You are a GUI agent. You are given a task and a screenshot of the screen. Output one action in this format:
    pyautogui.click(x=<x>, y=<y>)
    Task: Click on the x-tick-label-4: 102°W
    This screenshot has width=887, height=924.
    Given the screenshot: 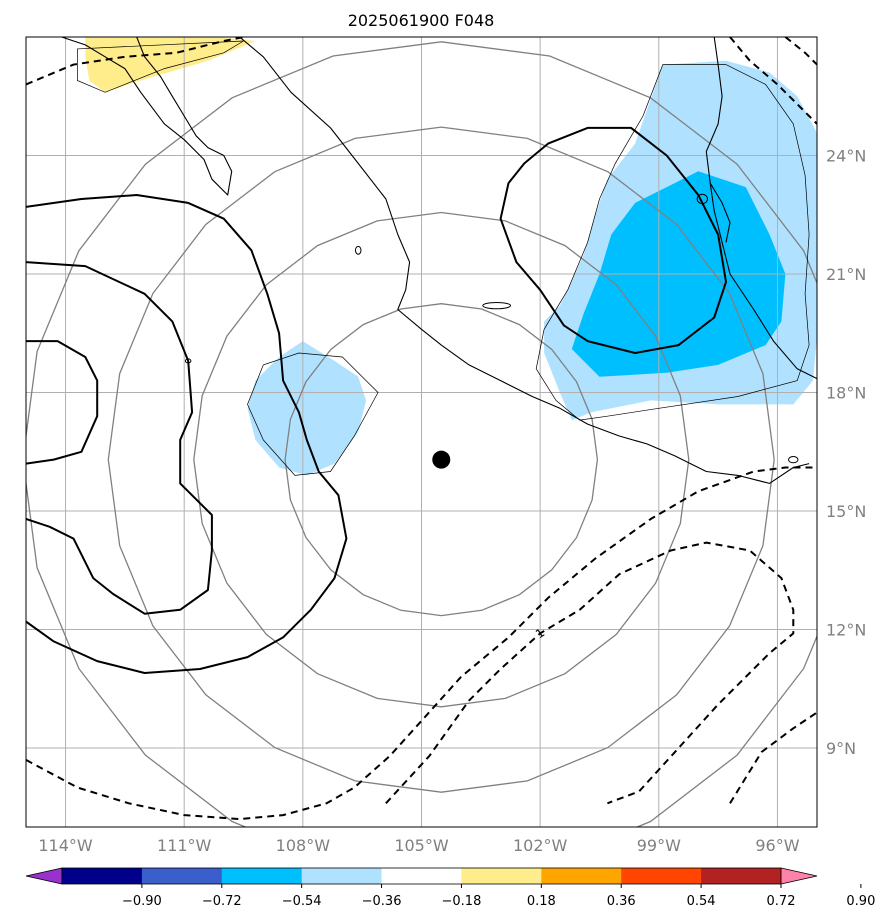 What is the action you would take?
    pyautogui.click(x=540, y=845)
    